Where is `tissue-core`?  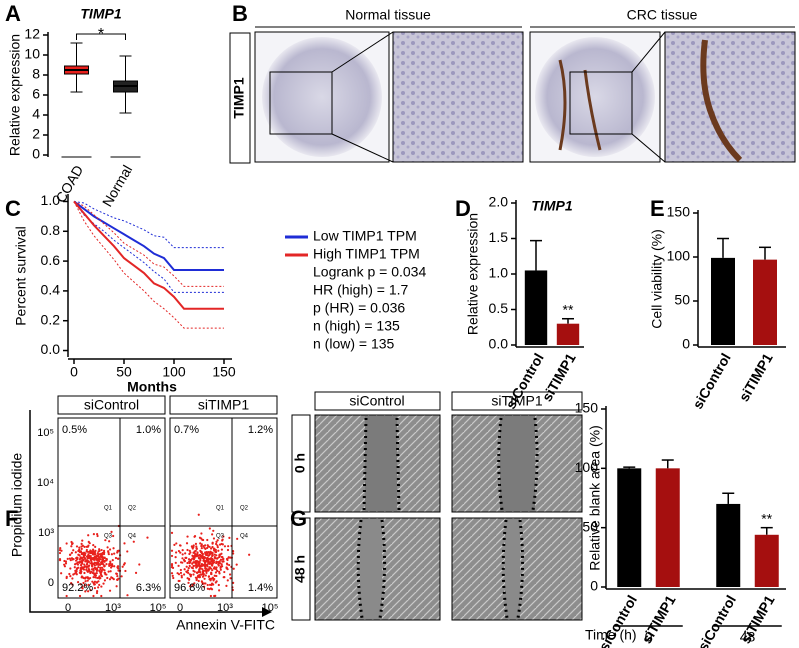
tissue-core is located at coordinates (322, 97).